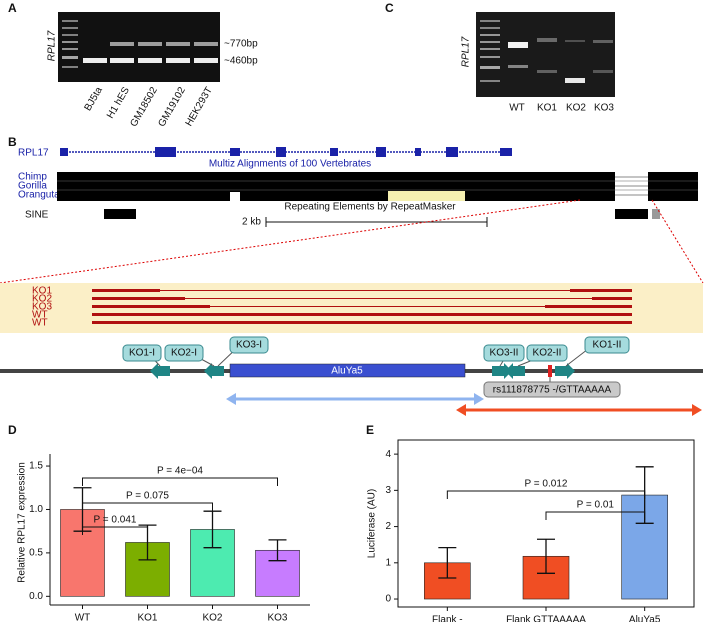 The image size is (709, 622). I want to click on track-title: Repeating Elements by RepeatMasker, so click(370, 207).